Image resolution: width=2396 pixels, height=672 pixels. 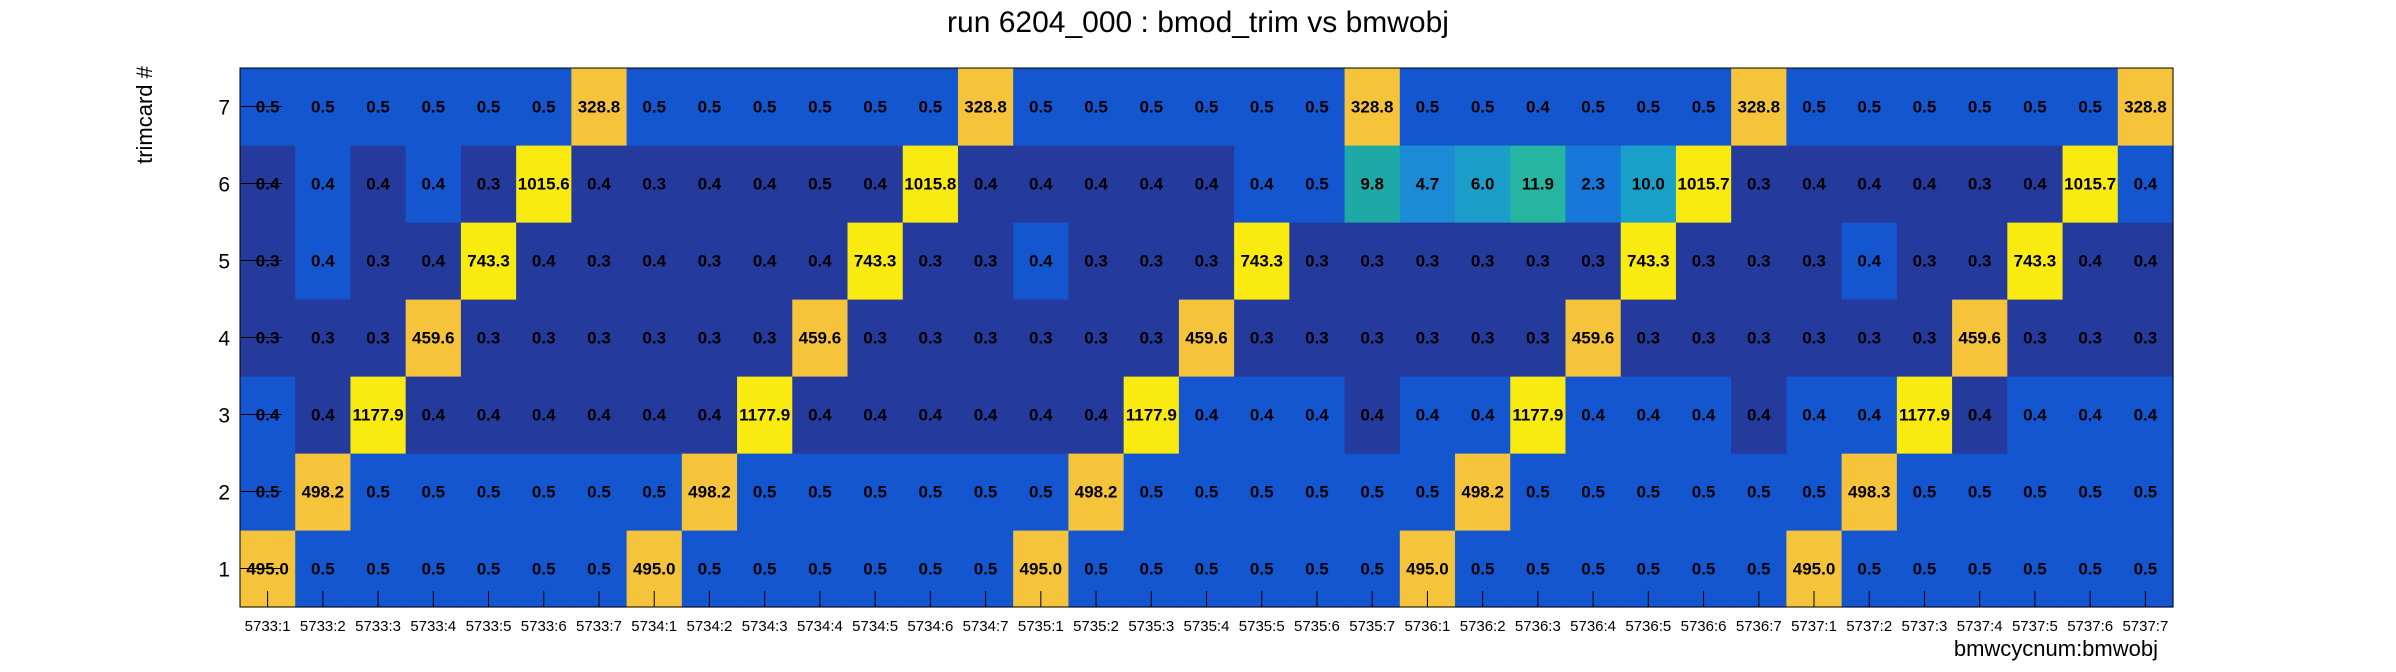 I want to click on x-tick-label: 5736:5, so click(x=1648, y=626).